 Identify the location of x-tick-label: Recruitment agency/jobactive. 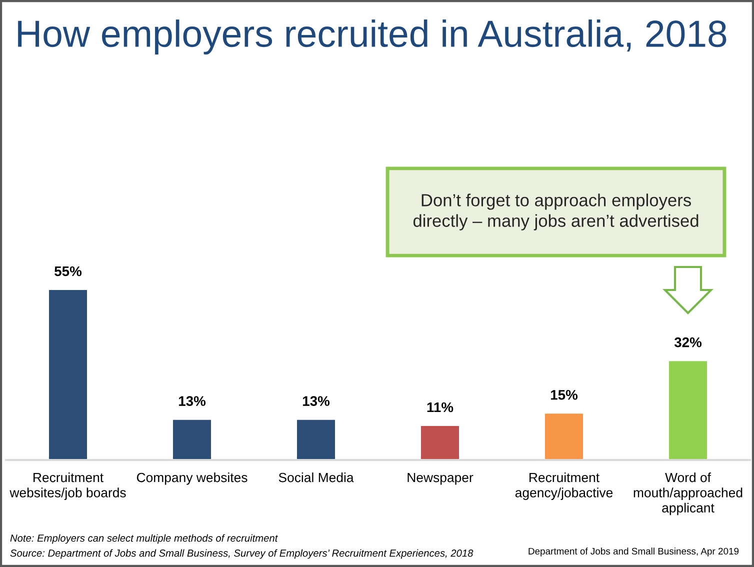
(564, 486).